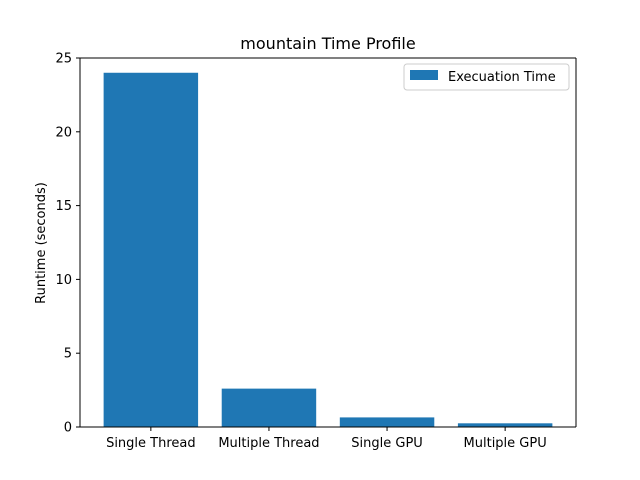 The height and width of the screenshot is (480, 640). What do you see at coordinates (41, 243) in the screenshot?
I see `y-axis-label: Runtime (seconds)` at bounding box center [41, 243].